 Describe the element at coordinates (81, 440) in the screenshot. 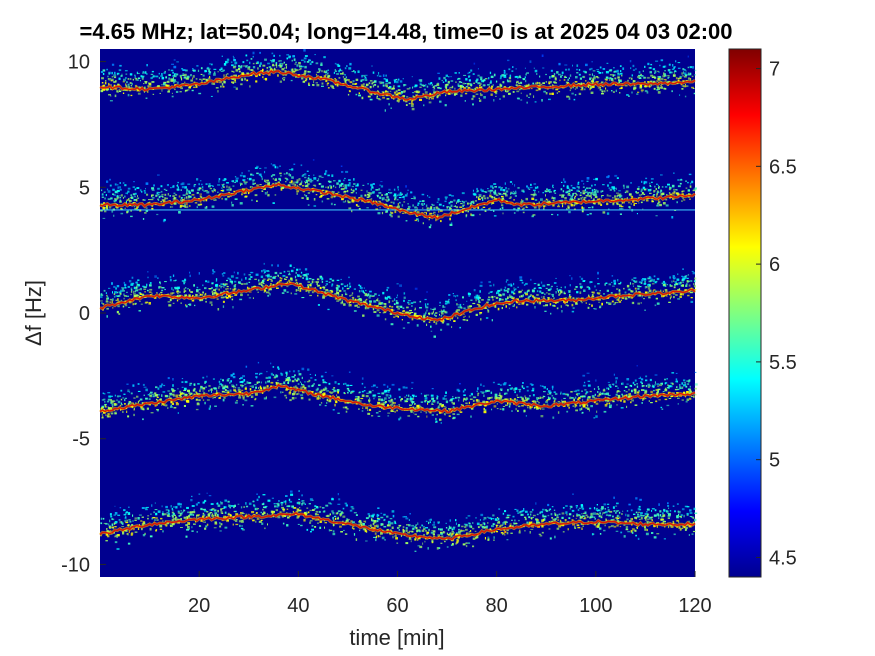

I see `y-tick-label: -5` at that location.